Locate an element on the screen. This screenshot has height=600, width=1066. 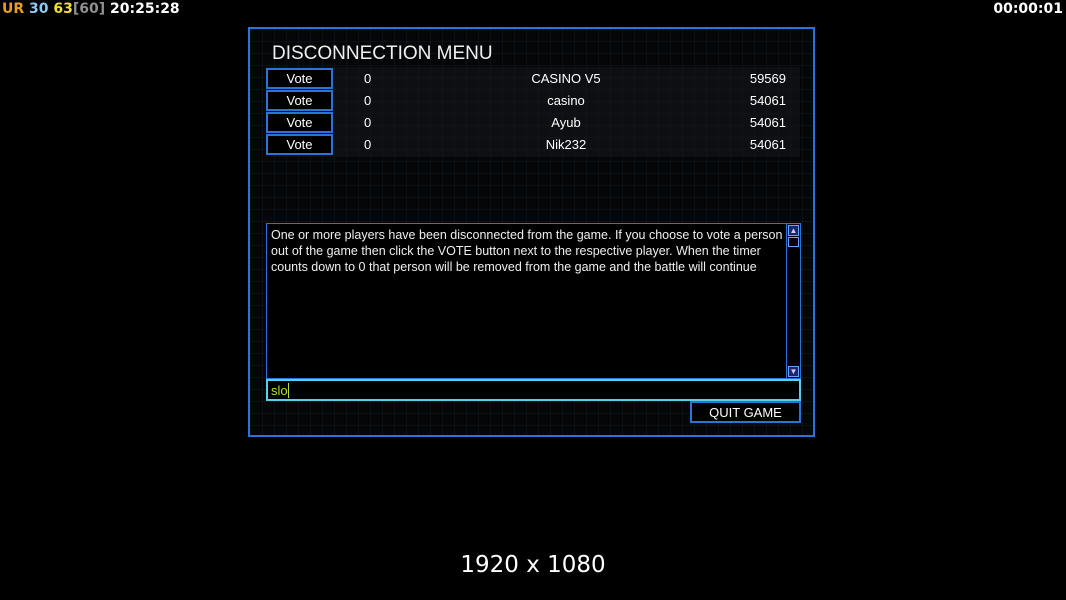
scrollbar: ▲ ▼ is located at coordinates (793, 301).